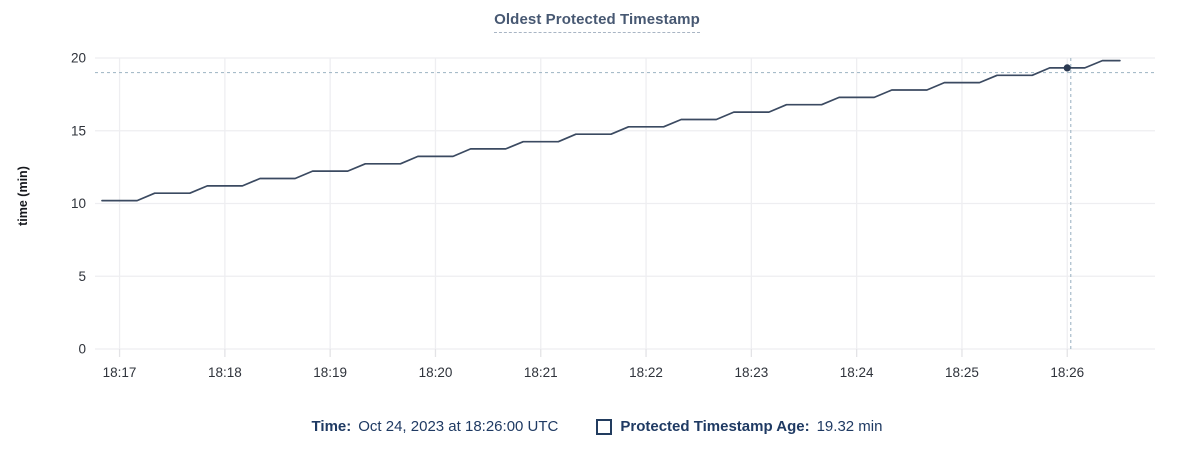  Describe the element at coordinates (458, 426) in the screenshot. I see `legend-time-value: Oct 24, 2023 at 18:26:00 UTC` at that location.